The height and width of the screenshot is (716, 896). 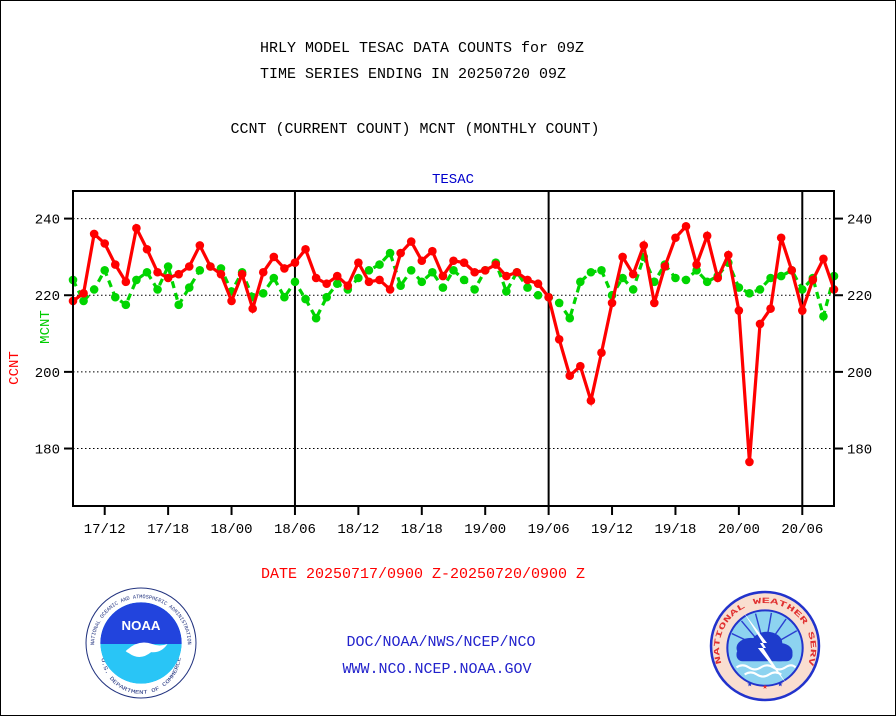 I want to click on noaa-sky-background, so click(x=141, y=623).